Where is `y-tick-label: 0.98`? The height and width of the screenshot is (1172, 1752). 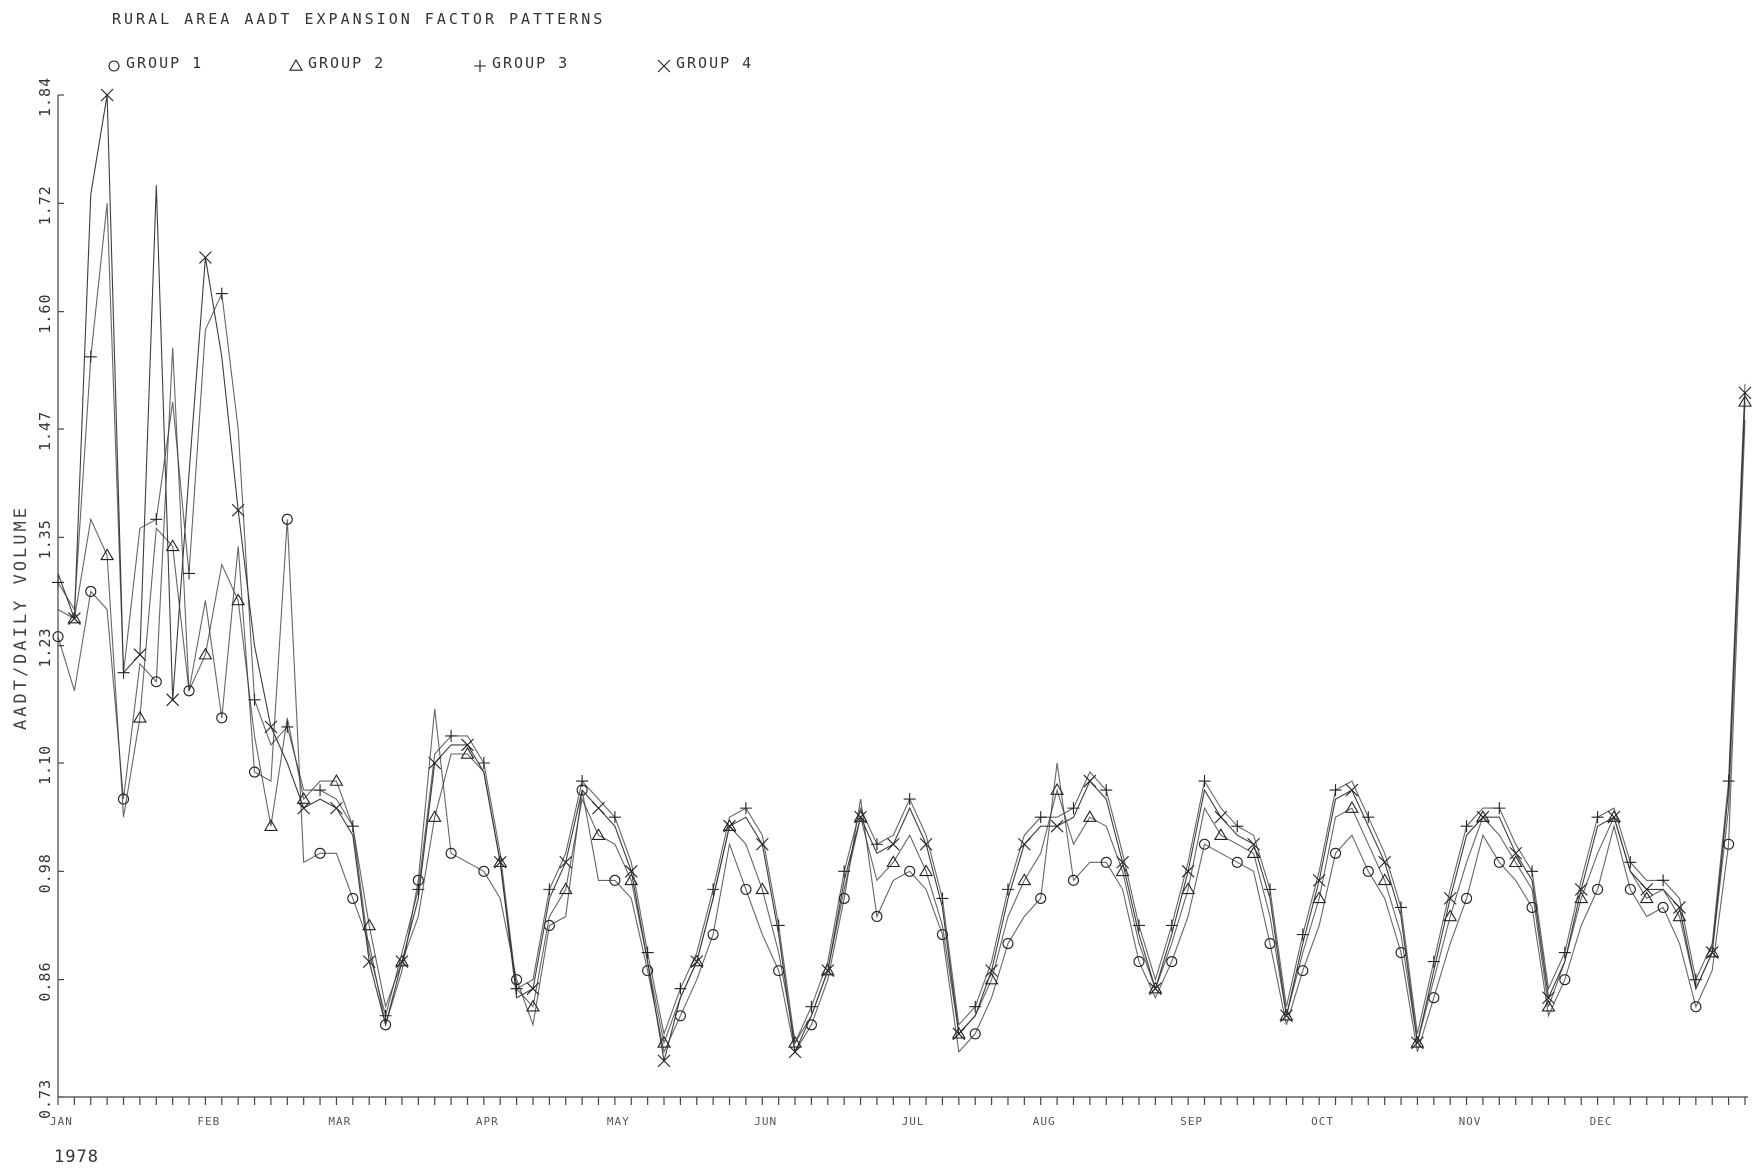
y-tick-label: 0.98 is located at coordinates (45, 873).